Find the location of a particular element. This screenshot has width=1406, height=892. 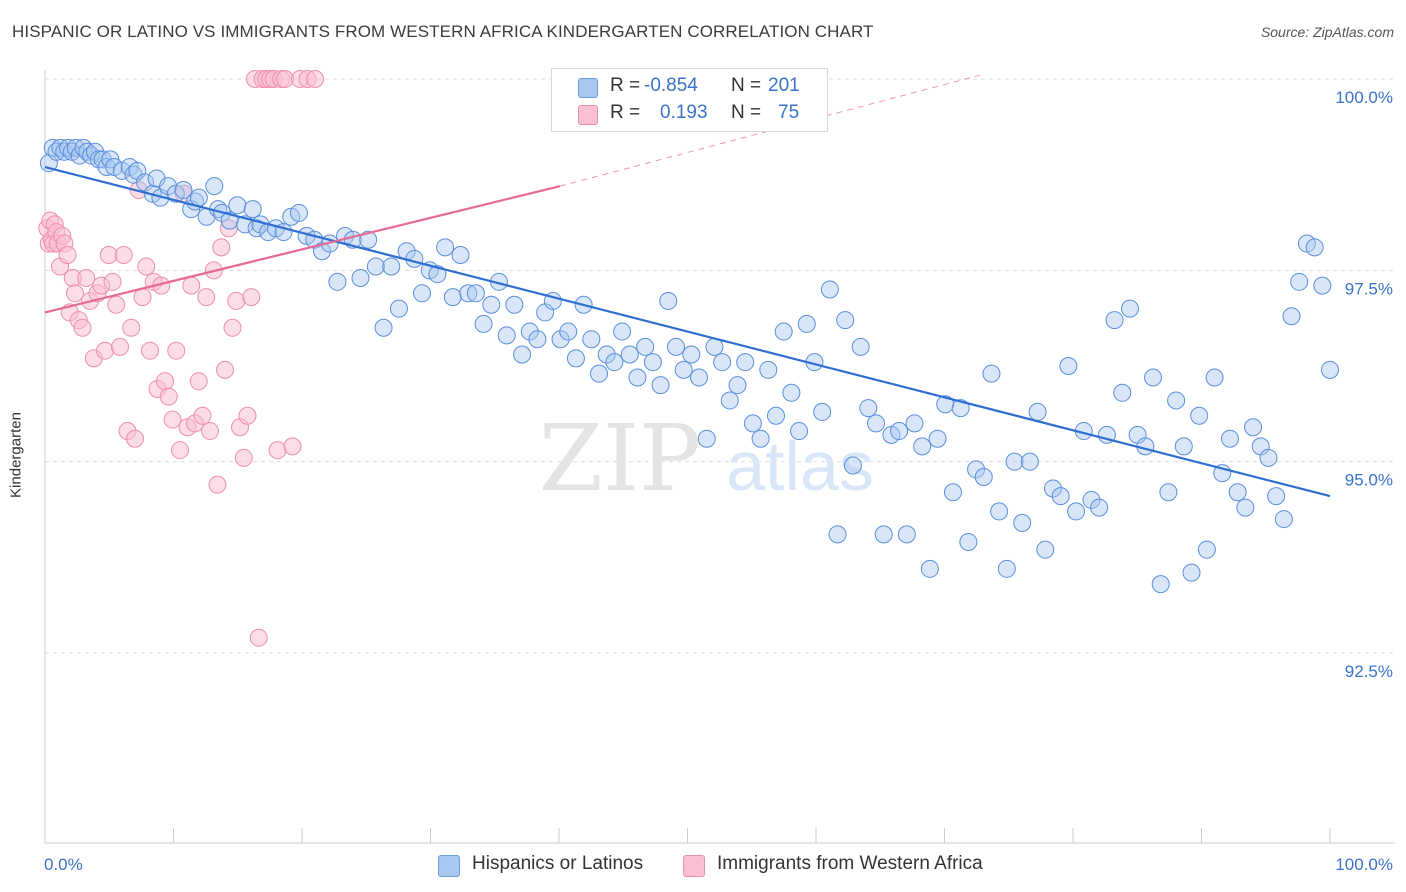

y-tick-label: 92.5% is located at coordinates (1369, 671).